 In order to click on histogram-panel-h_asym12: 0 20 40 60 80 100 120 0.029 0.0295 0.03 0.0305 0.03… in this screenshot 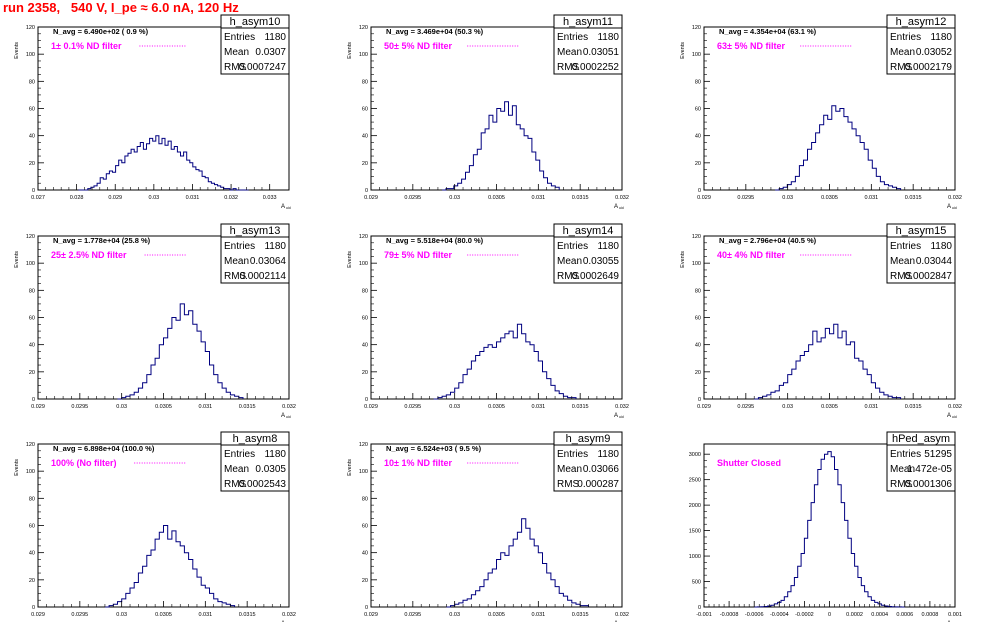, I will do `click(821, 112)`.